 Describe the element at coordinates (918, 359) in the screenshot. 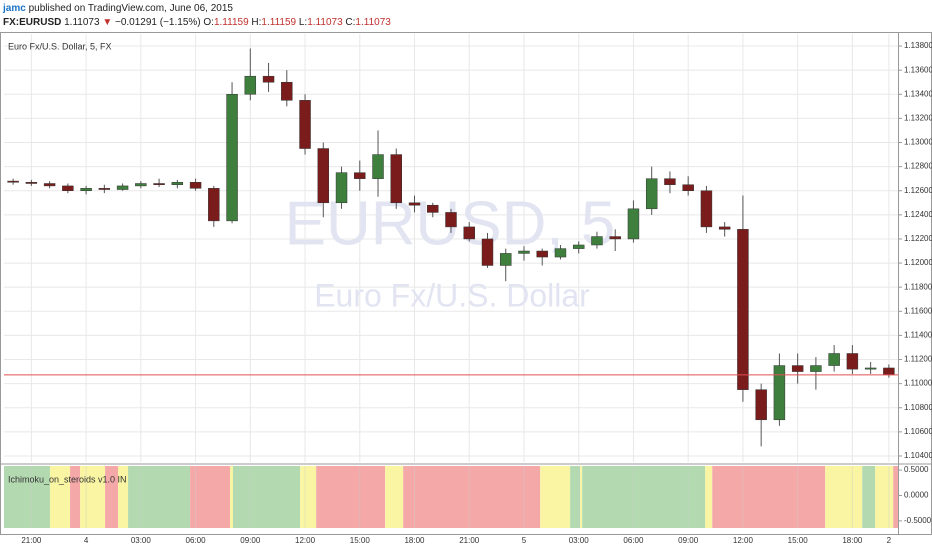

I see `y-tick-label: 1.11200` at that location.